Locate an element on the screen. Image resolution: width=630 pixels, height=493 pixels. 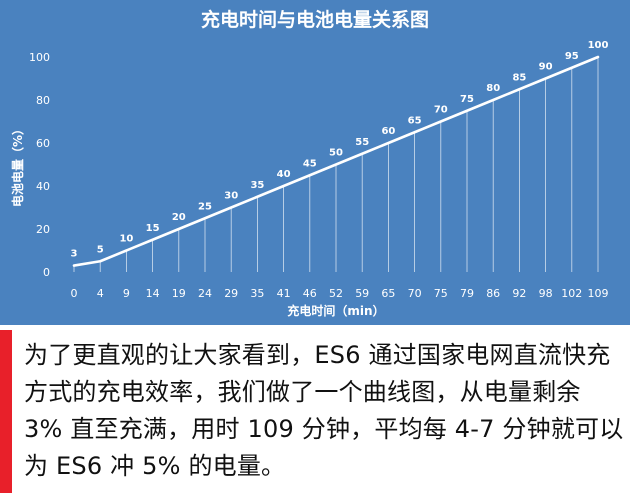
y-tick-label: 40 is located at coordinates (43, 186).